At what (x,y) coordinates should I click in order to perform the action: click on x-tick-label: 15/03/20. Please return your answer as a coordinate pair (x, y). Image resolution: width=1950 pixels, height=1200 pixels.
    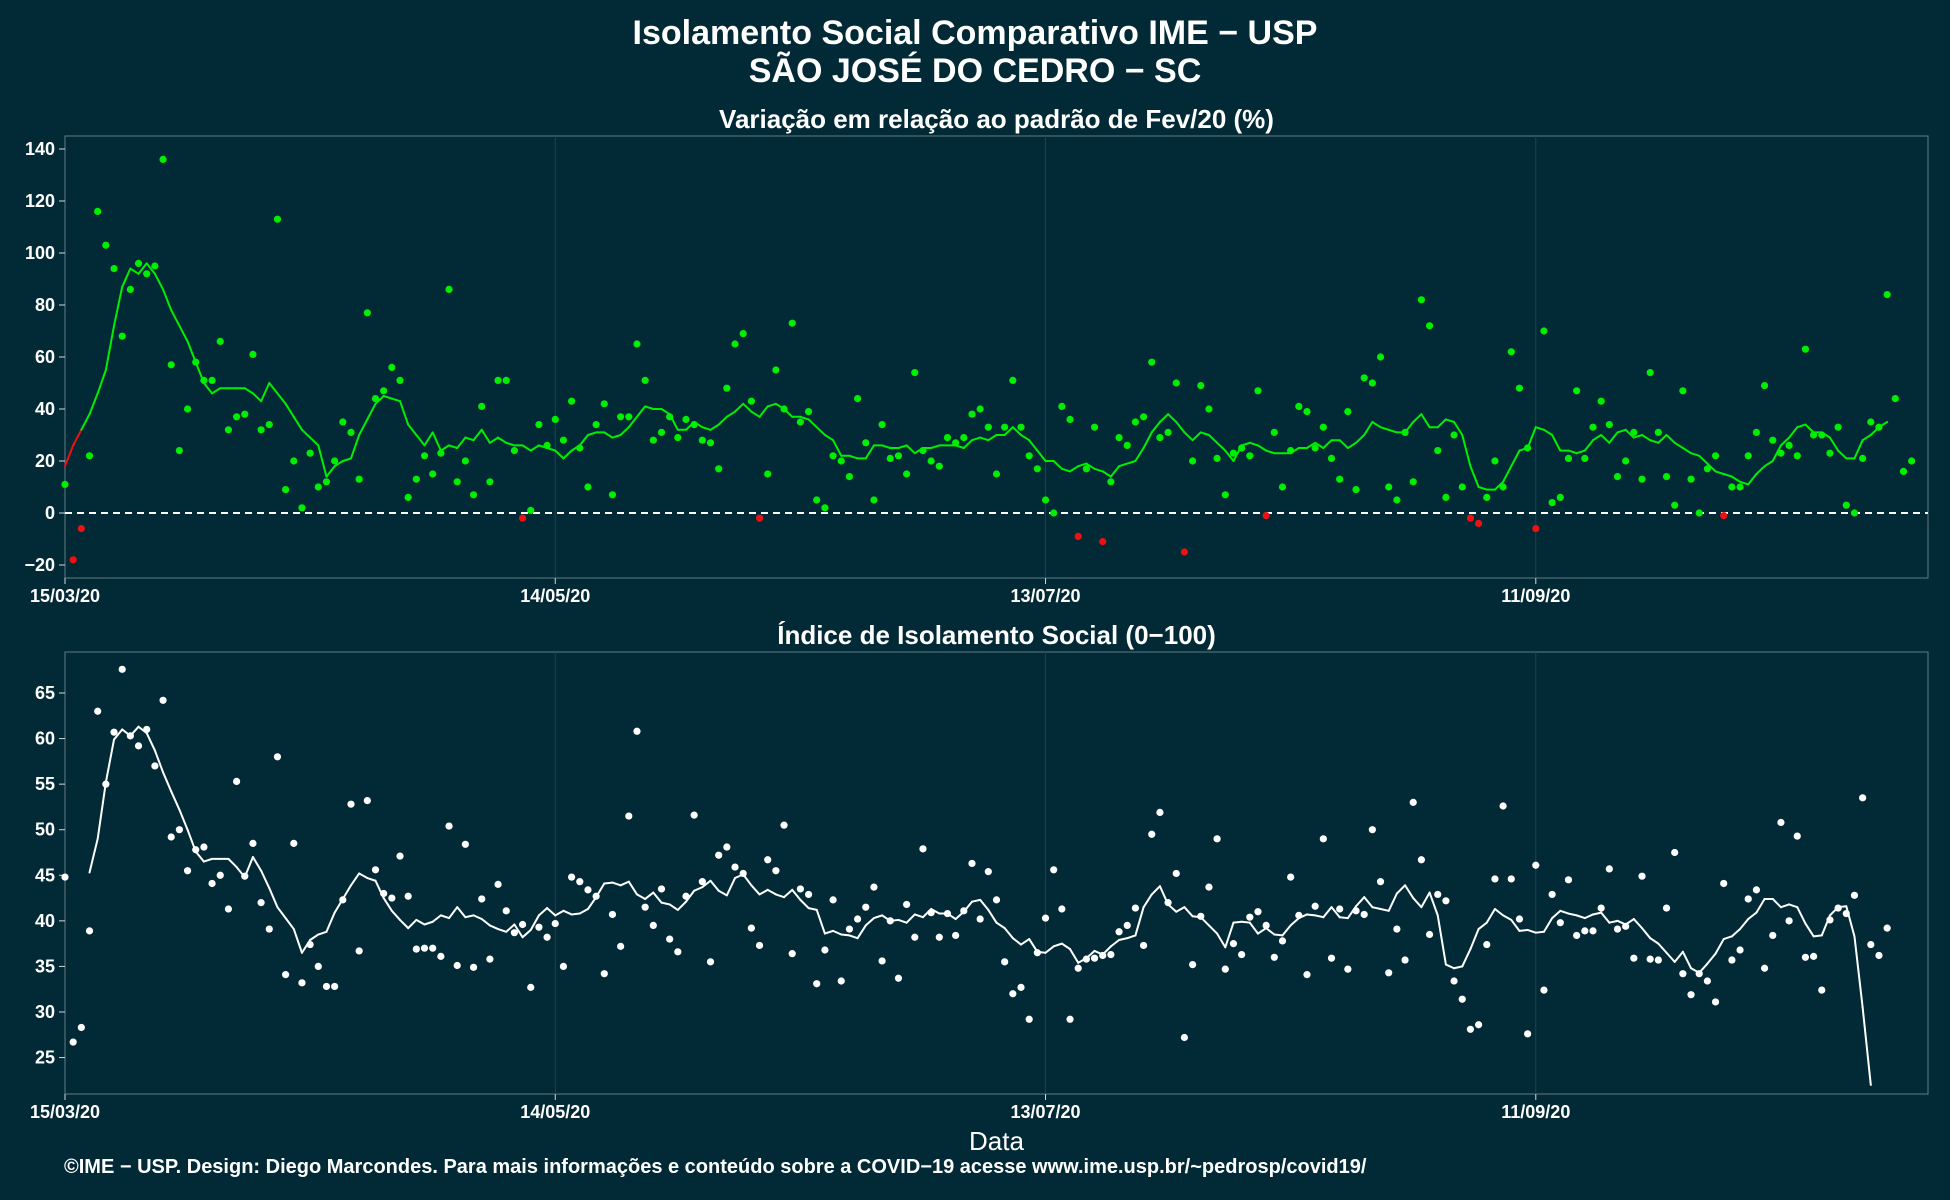
    Looking at the image, I should click on (65, 596).